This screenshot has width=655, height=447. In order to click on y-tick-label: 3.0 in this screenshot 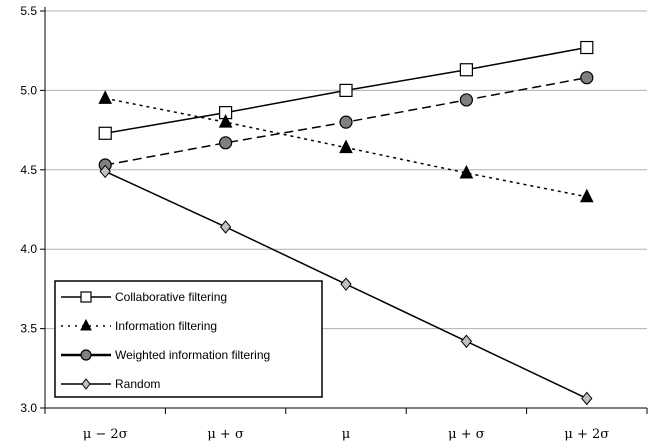, I will do `click(28, 408)`.